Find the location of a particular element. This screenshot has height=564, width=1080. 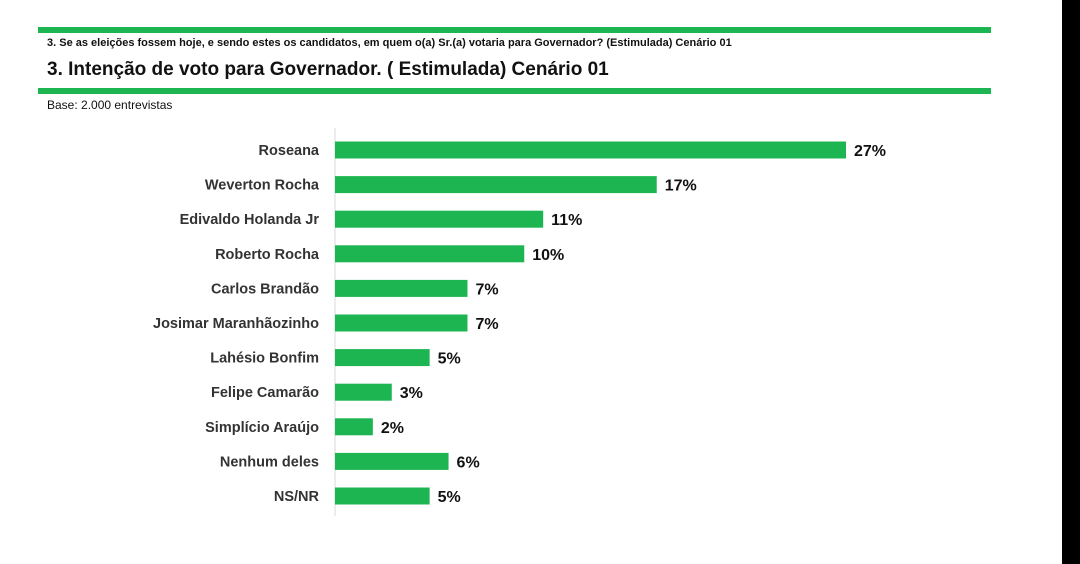

data-label: 11% is located at coordinates (566, 220).